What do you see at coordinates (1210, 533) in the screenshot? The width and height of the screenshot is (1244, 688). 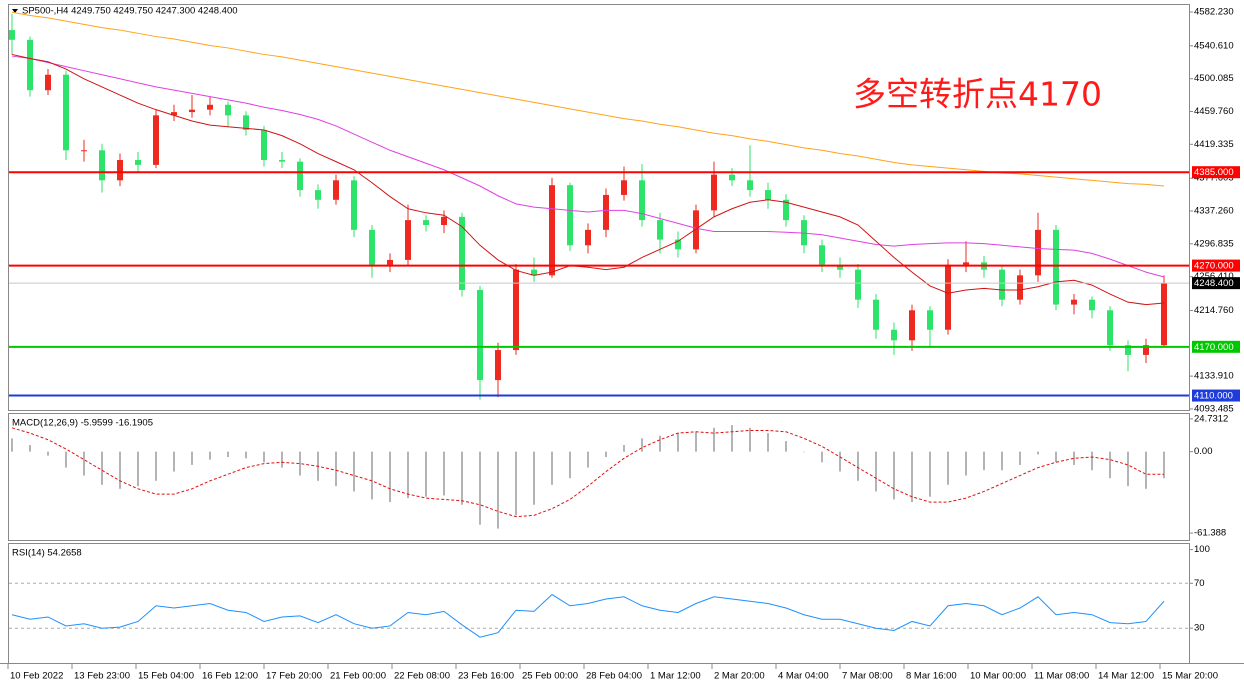 I see `y-tick-label: -61.388` at bounding box center [1210, 533].